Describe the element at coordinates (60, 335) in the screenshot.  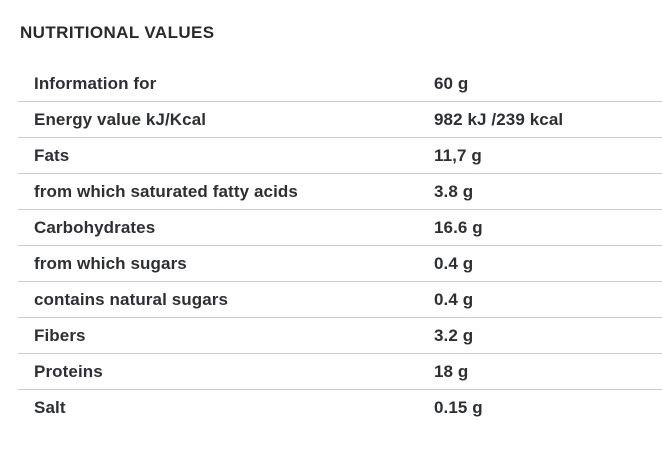
I see `row-label: Fibers` at that location.